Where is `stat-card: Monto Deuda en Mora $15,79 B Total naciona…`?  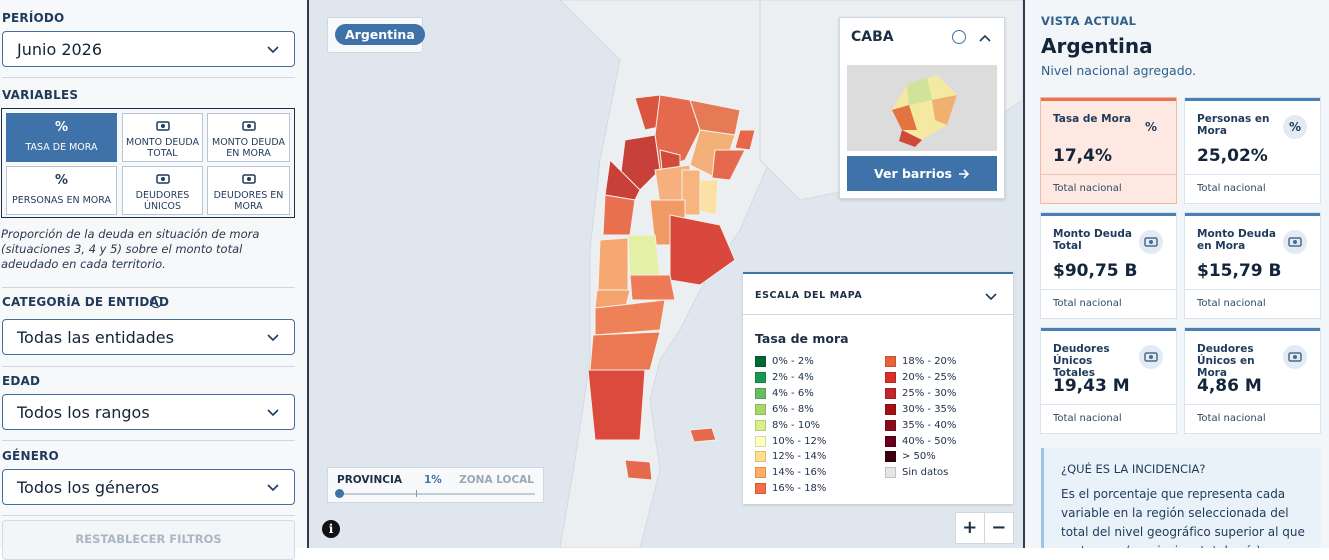 stat-card: Monto Deuda en Mora $15,79 B Total naciona… is located at coordinates (1252, 265).